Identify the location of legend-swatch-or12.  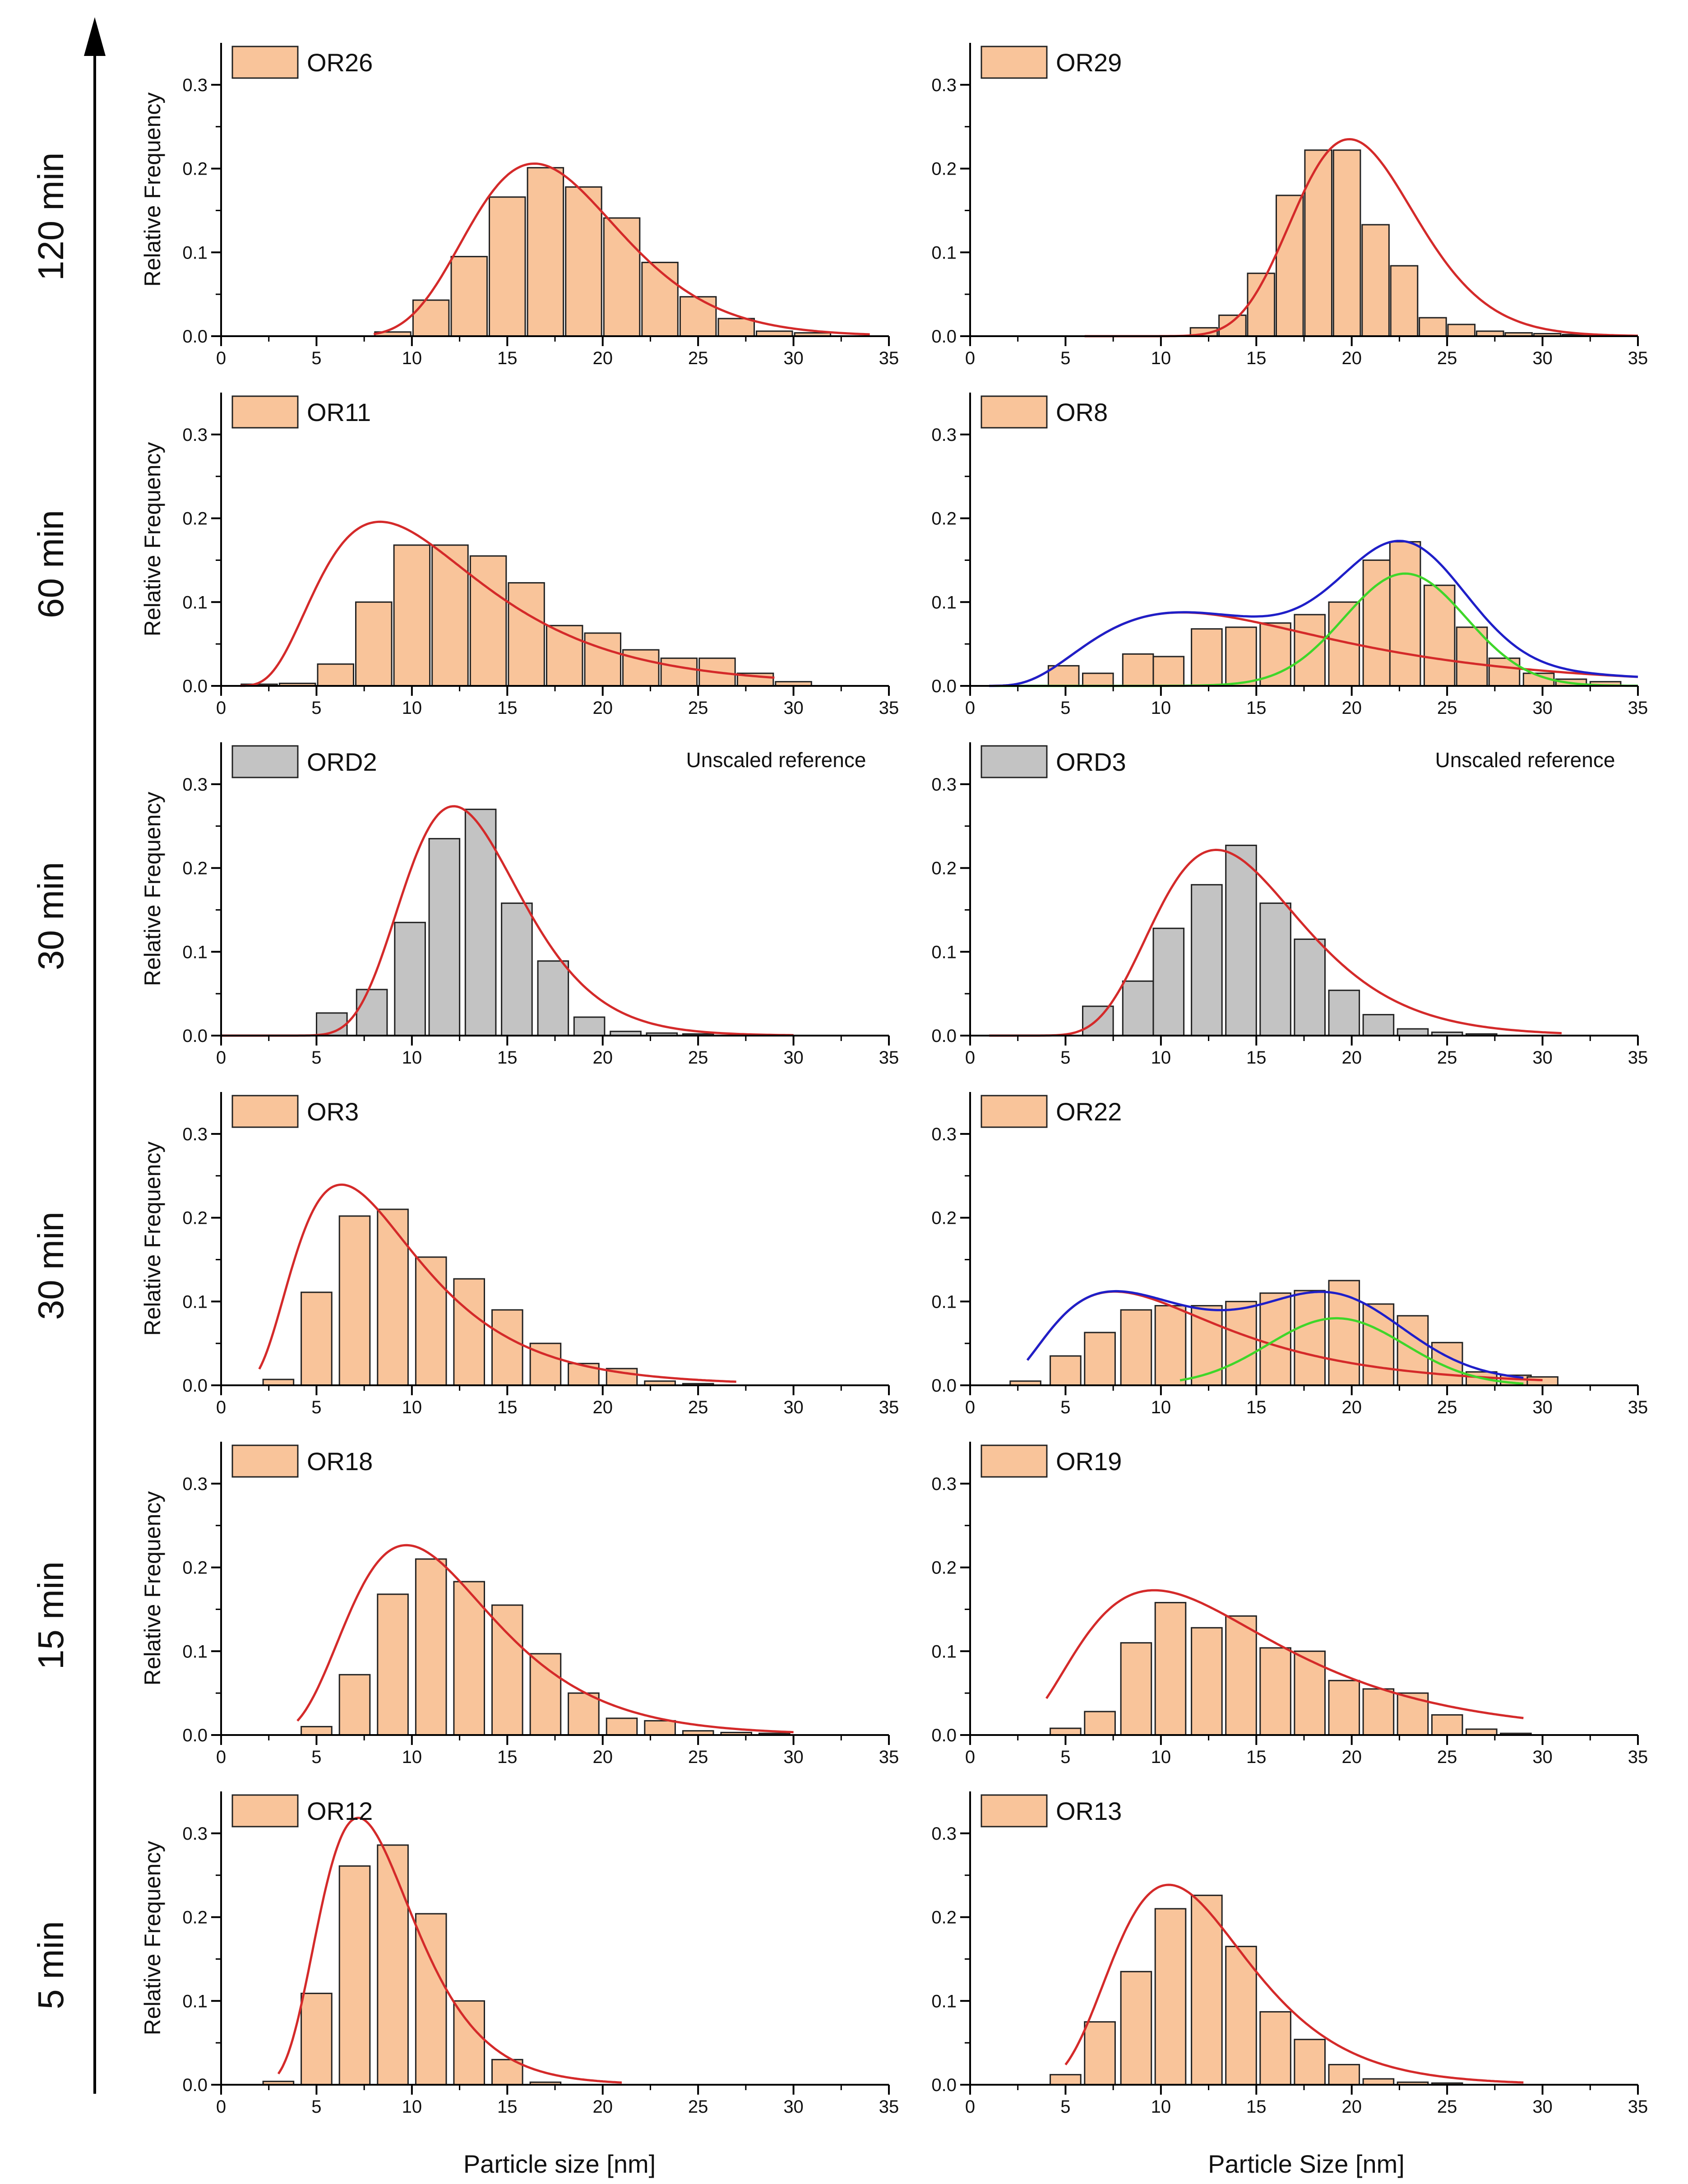
(265, 1811).